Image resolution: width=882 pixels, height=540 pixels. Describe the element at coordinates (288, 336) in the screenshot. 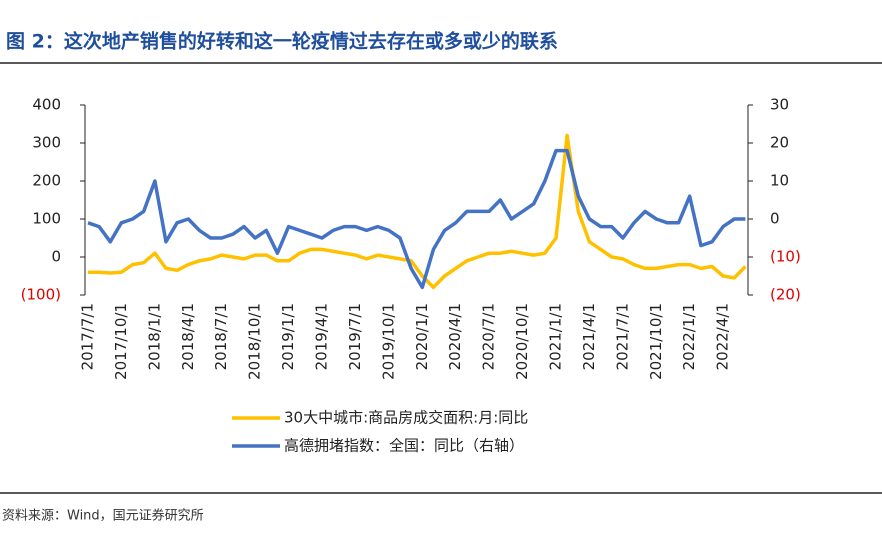

I see `x-tick-label: 2019/1/1` at that location.